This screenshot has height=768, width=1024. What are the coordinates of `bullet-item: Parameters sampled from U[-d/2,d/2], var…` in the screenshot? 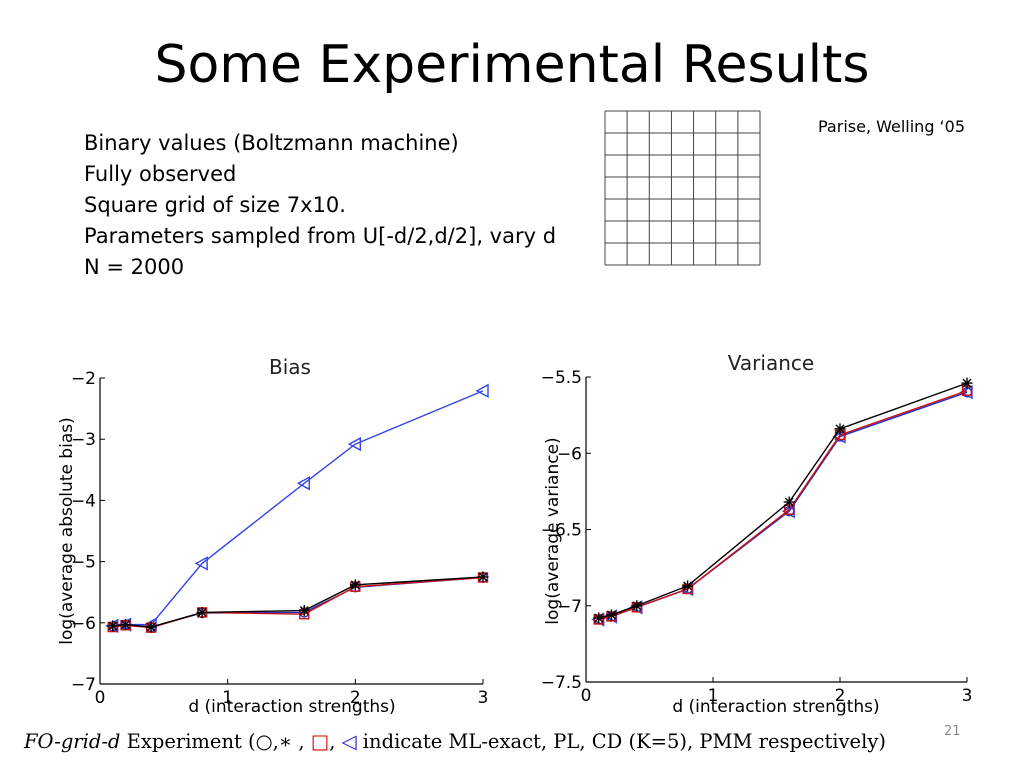 It's located at (320, 236).